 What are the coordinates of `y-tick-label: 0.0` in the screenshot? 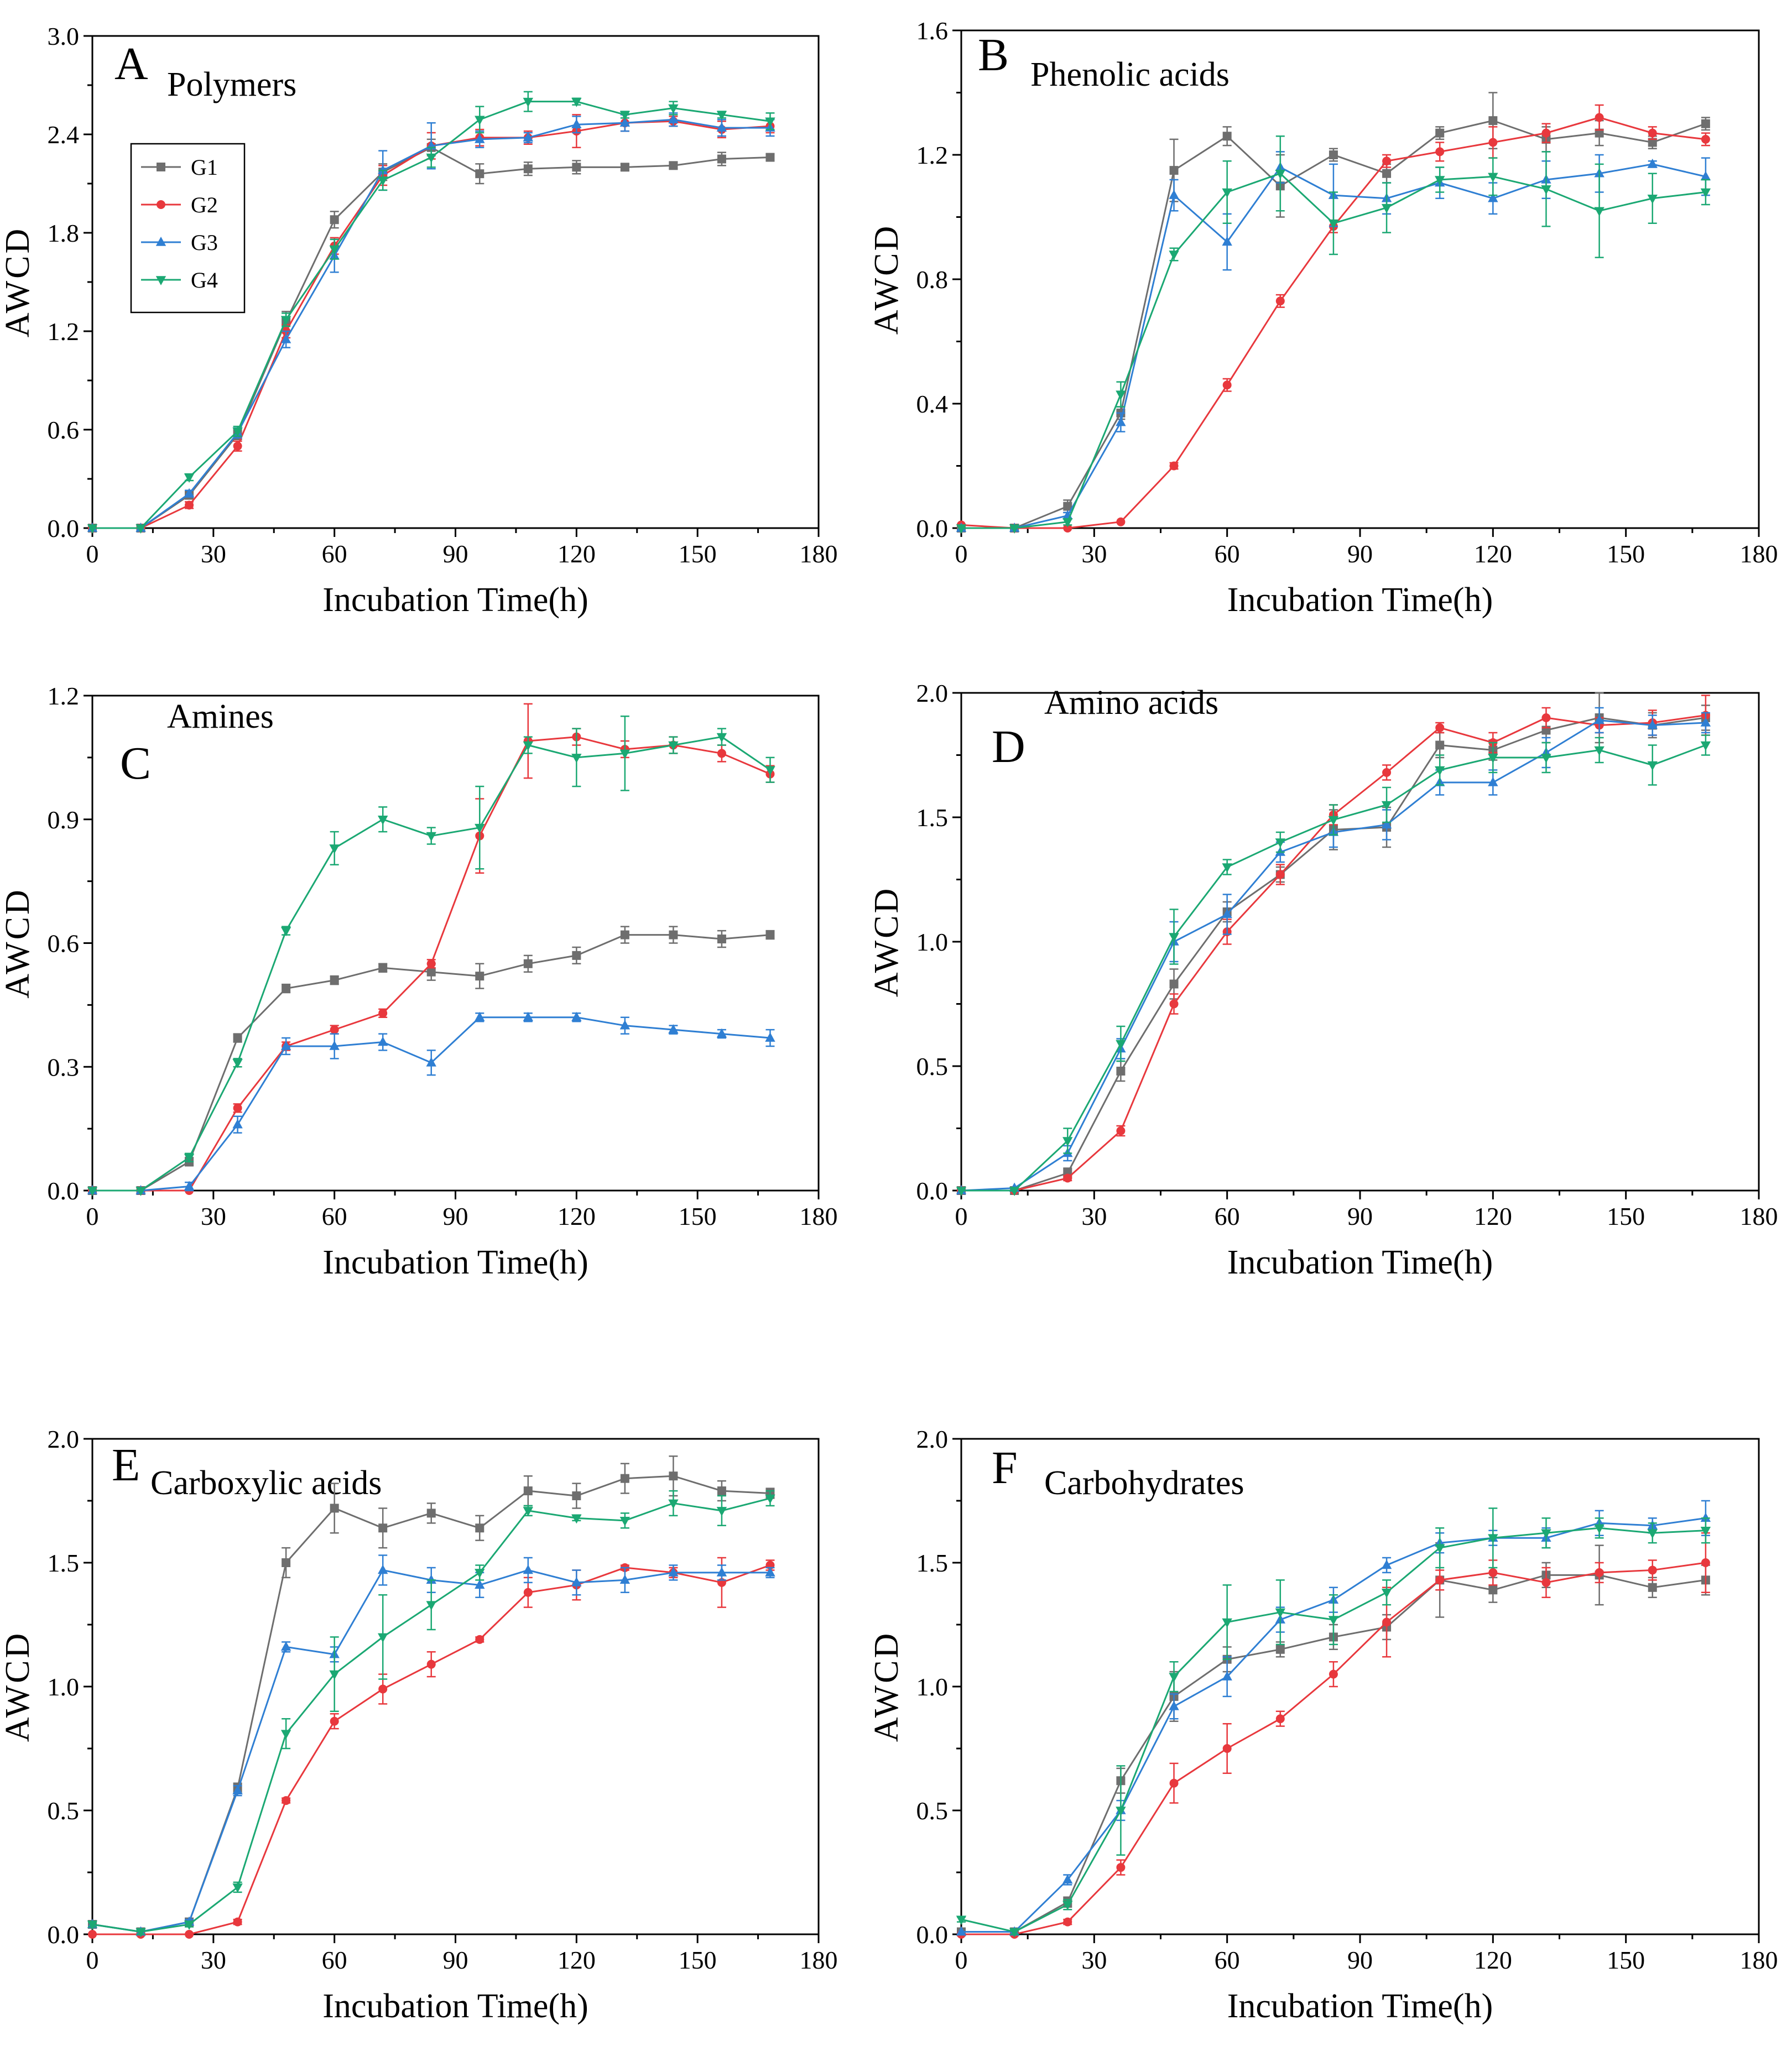 It's located at (64, 528).